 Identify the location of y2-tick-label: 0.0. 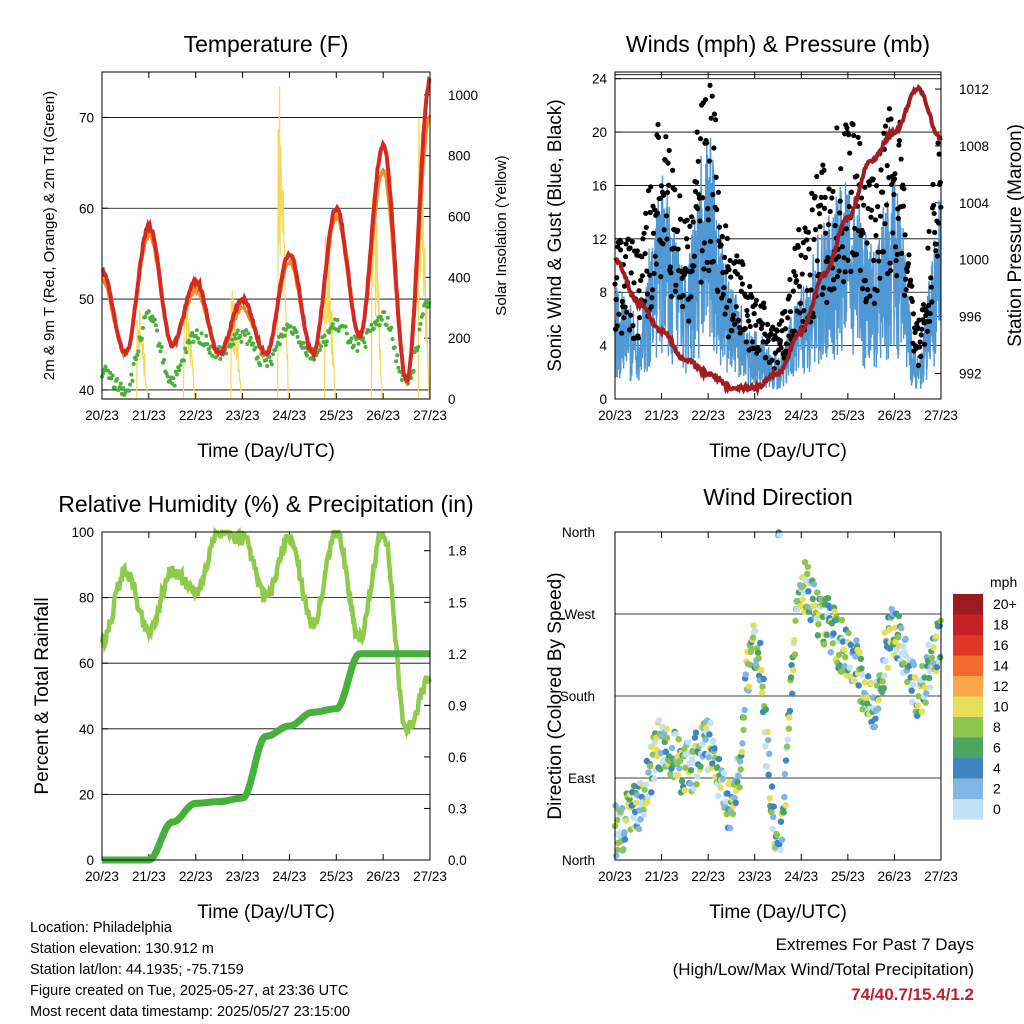
(457, 860).